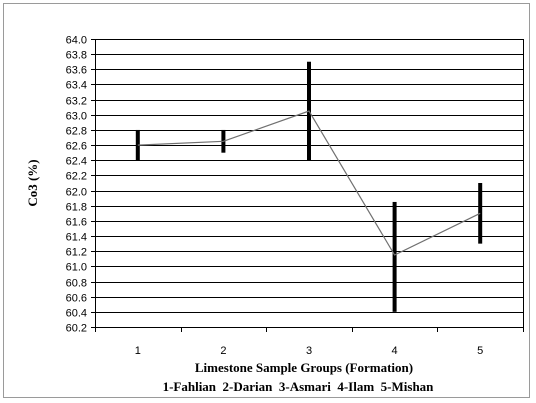  What do you see at coordinates (76, 41) in the screenshot?
I see `y-tick-label: 64.0` at bounding box center [76, 41].